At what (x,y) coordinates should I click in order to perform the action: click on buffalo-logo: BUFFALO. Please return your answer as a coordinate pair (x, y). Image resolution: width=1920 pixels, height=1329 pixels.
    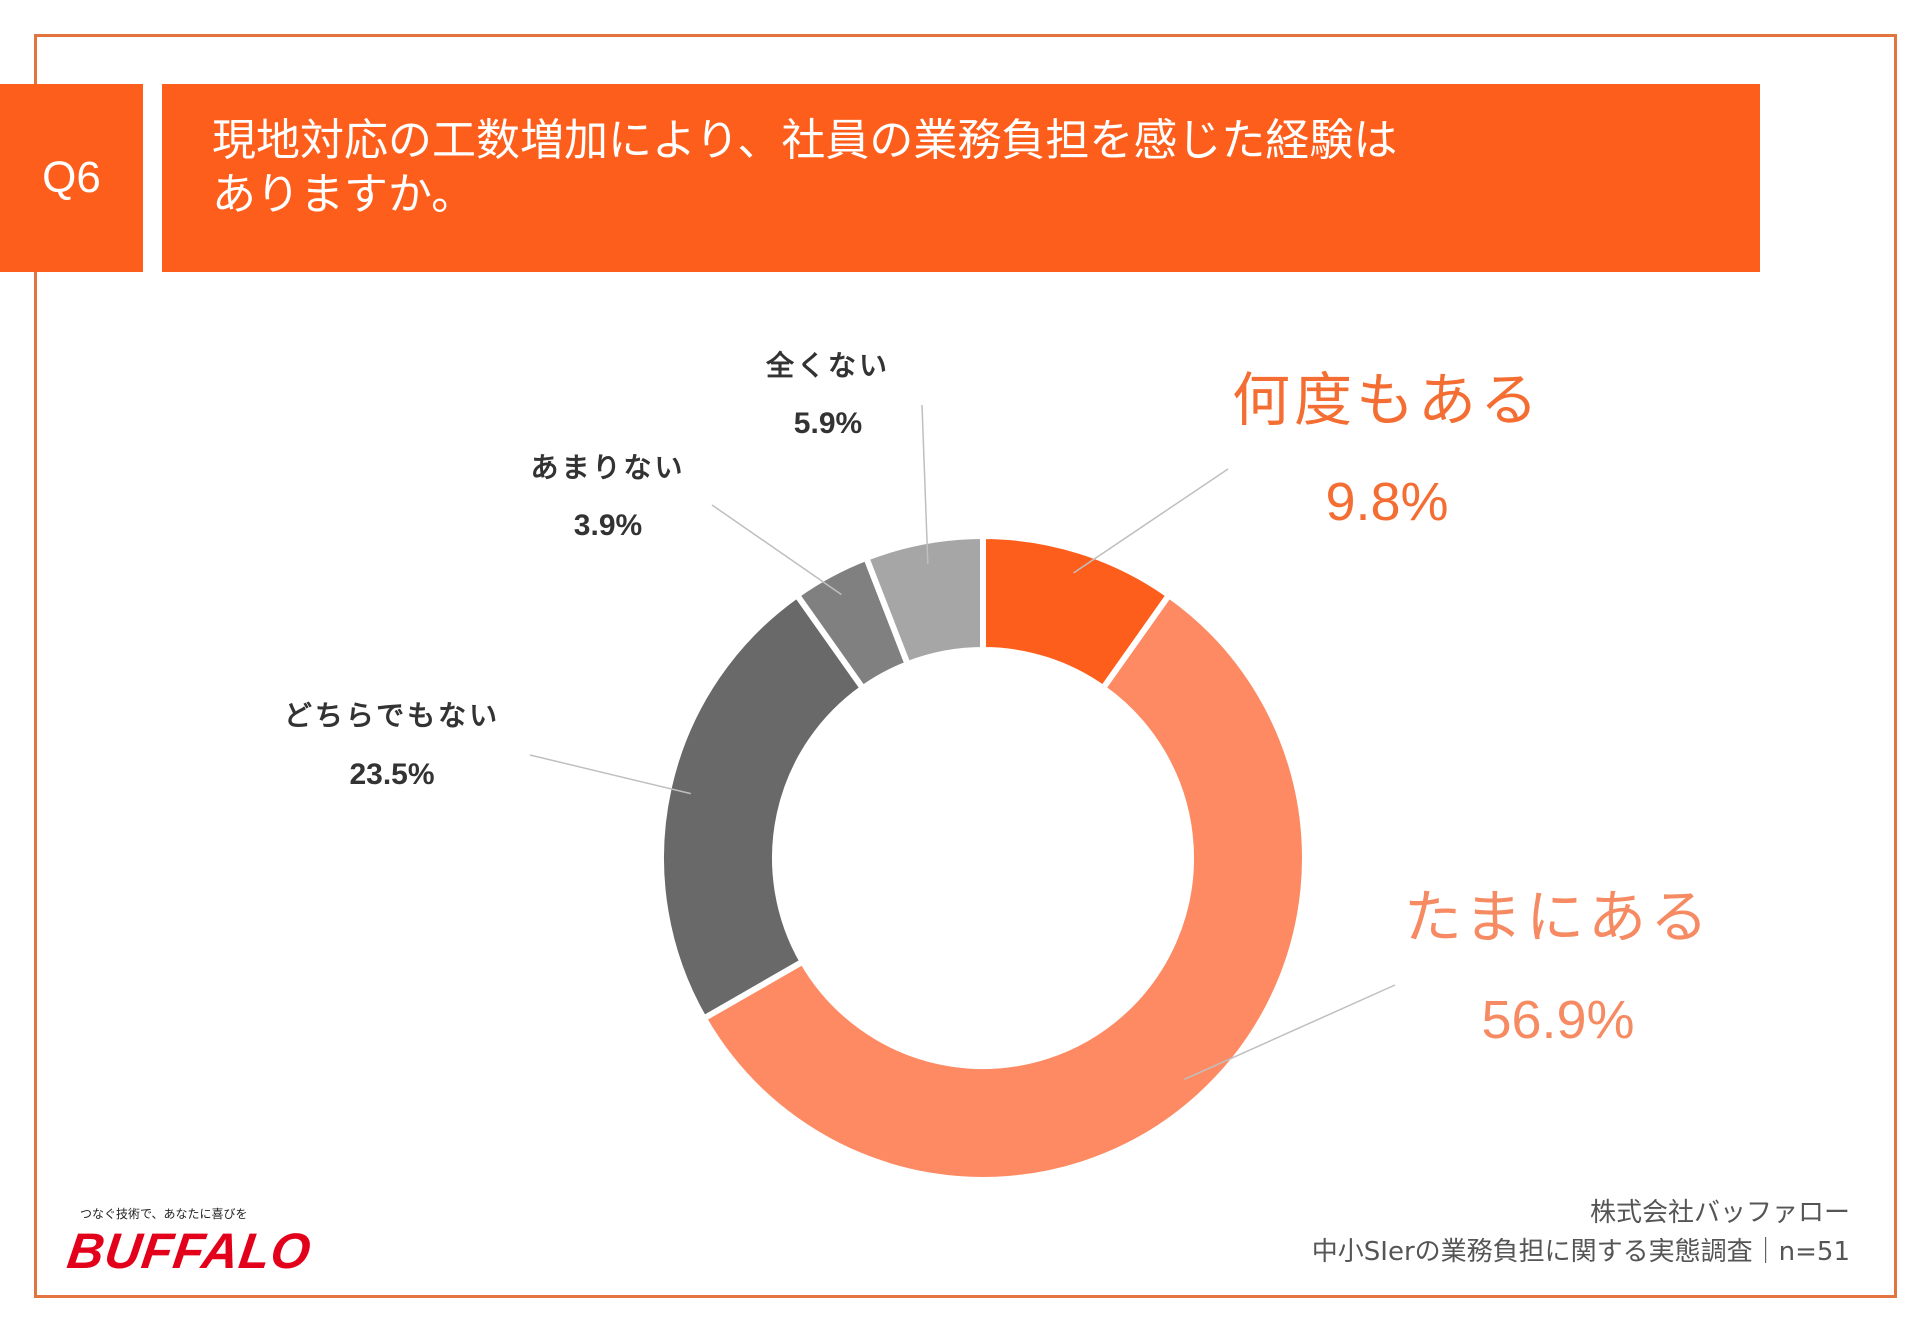
    Looking at the image, I should click on (190, 1251).